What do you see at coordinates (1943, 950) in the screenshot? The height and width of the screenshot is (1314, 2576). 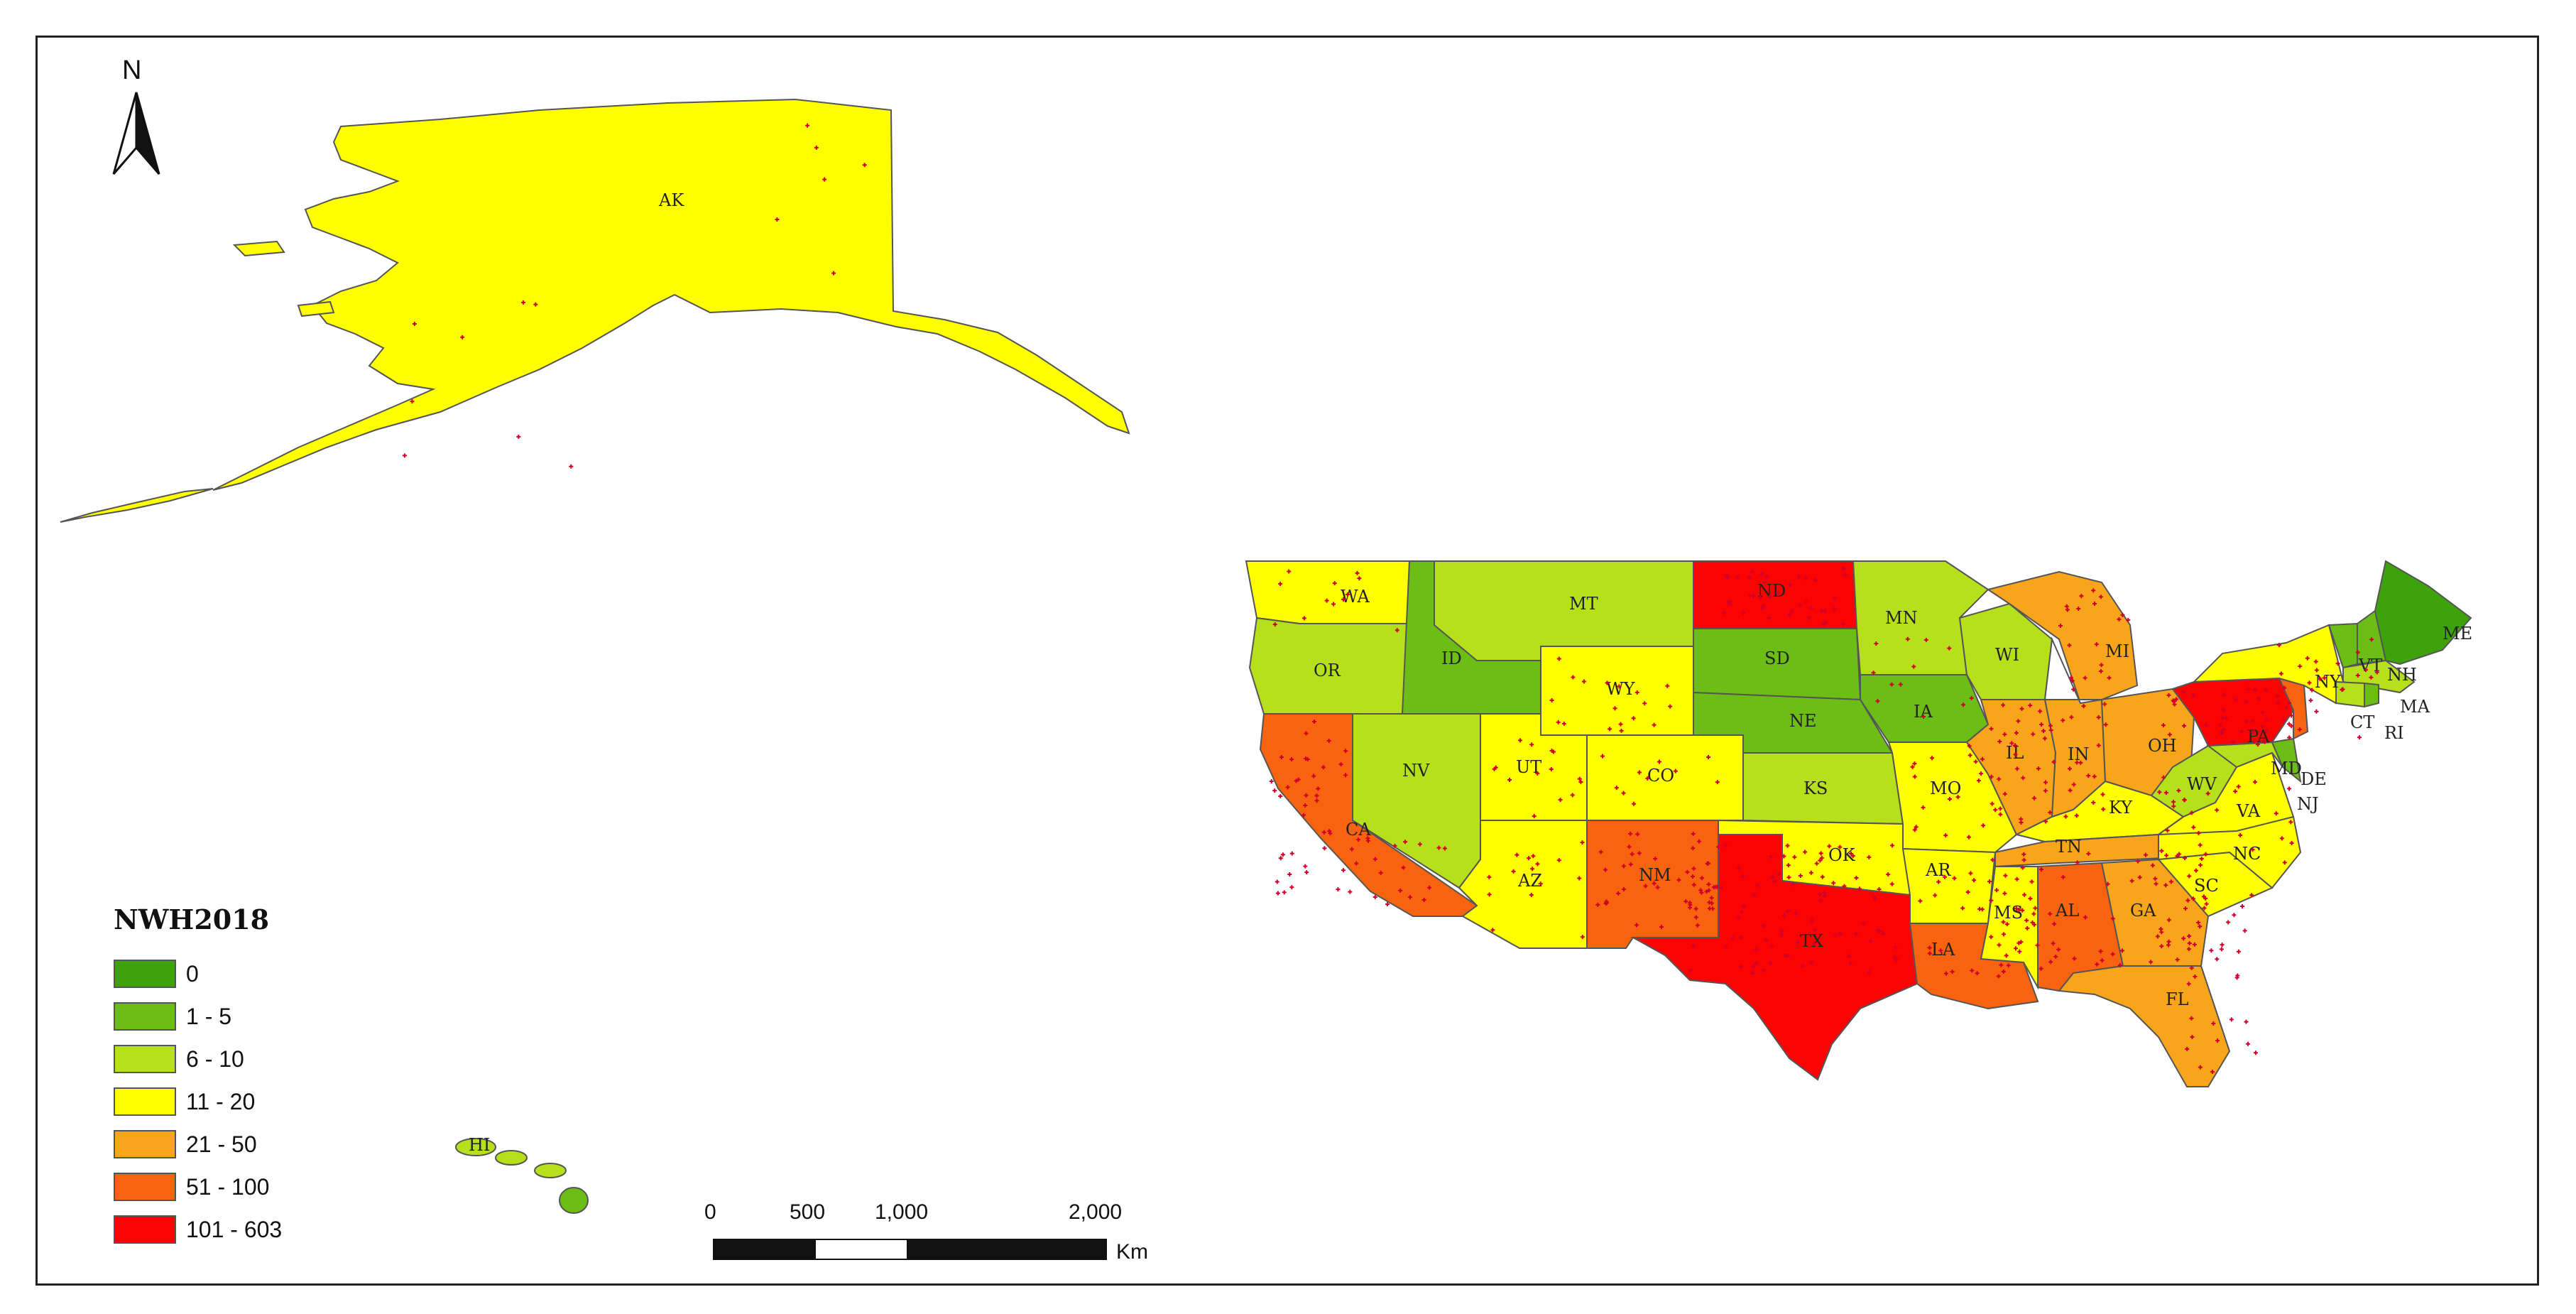 I see `state-label-la: LA` at bounding box center [1943, 950].